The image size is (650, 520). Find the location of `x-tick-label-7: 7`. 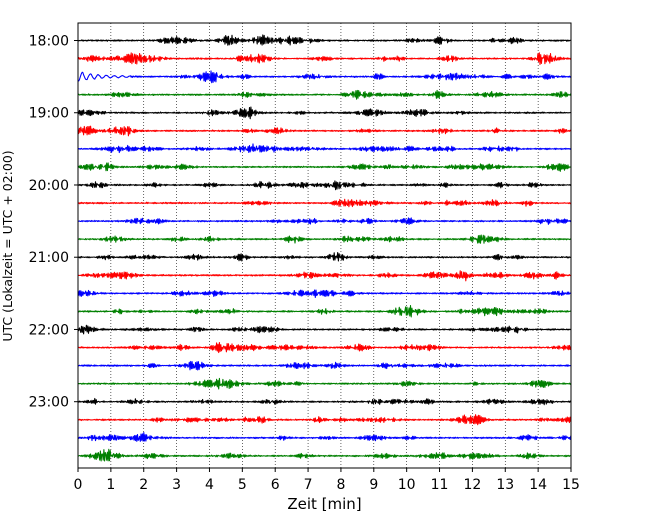

x-tick-label-7: 7 is located at coordinates (308, 485).